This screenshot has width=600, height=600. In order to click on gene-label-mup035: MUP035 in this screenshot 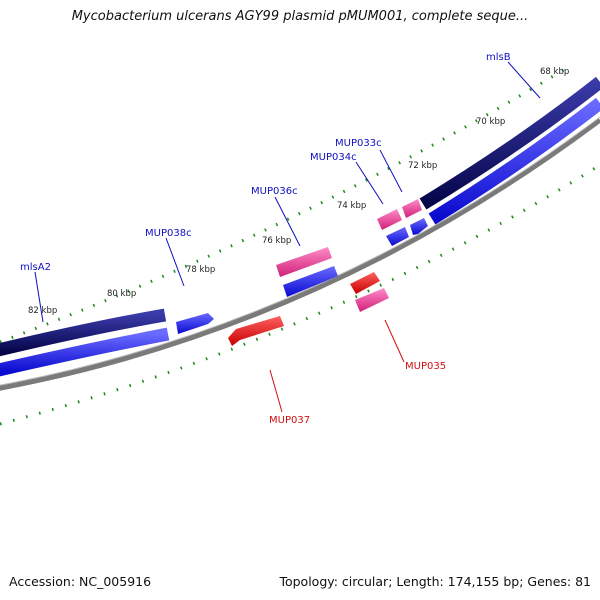, I will do `click(425, 366)`.